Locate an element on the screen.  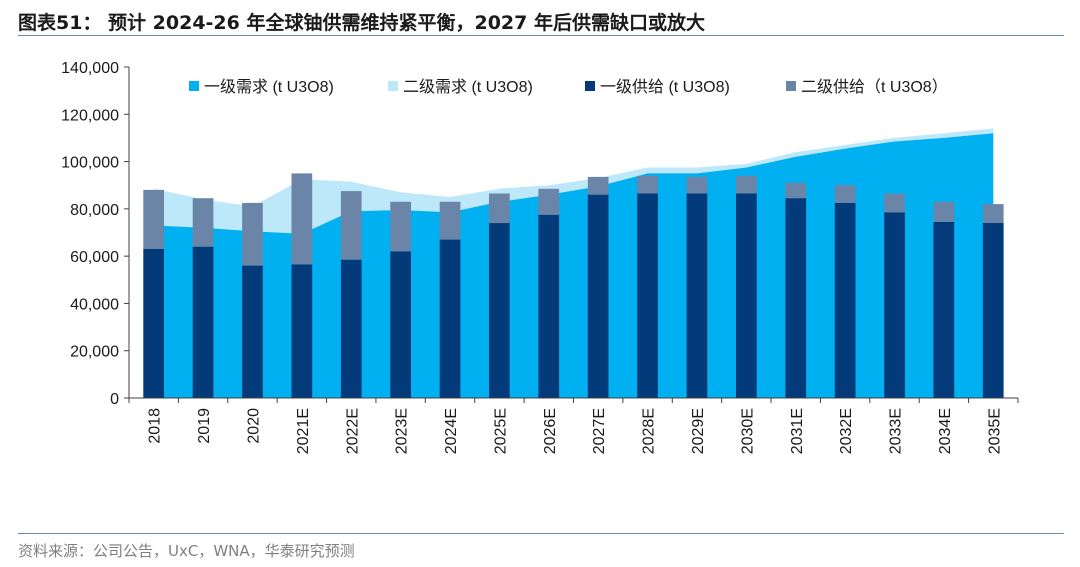
x-tick-label: 2026E is located at coordinates (550, 431).